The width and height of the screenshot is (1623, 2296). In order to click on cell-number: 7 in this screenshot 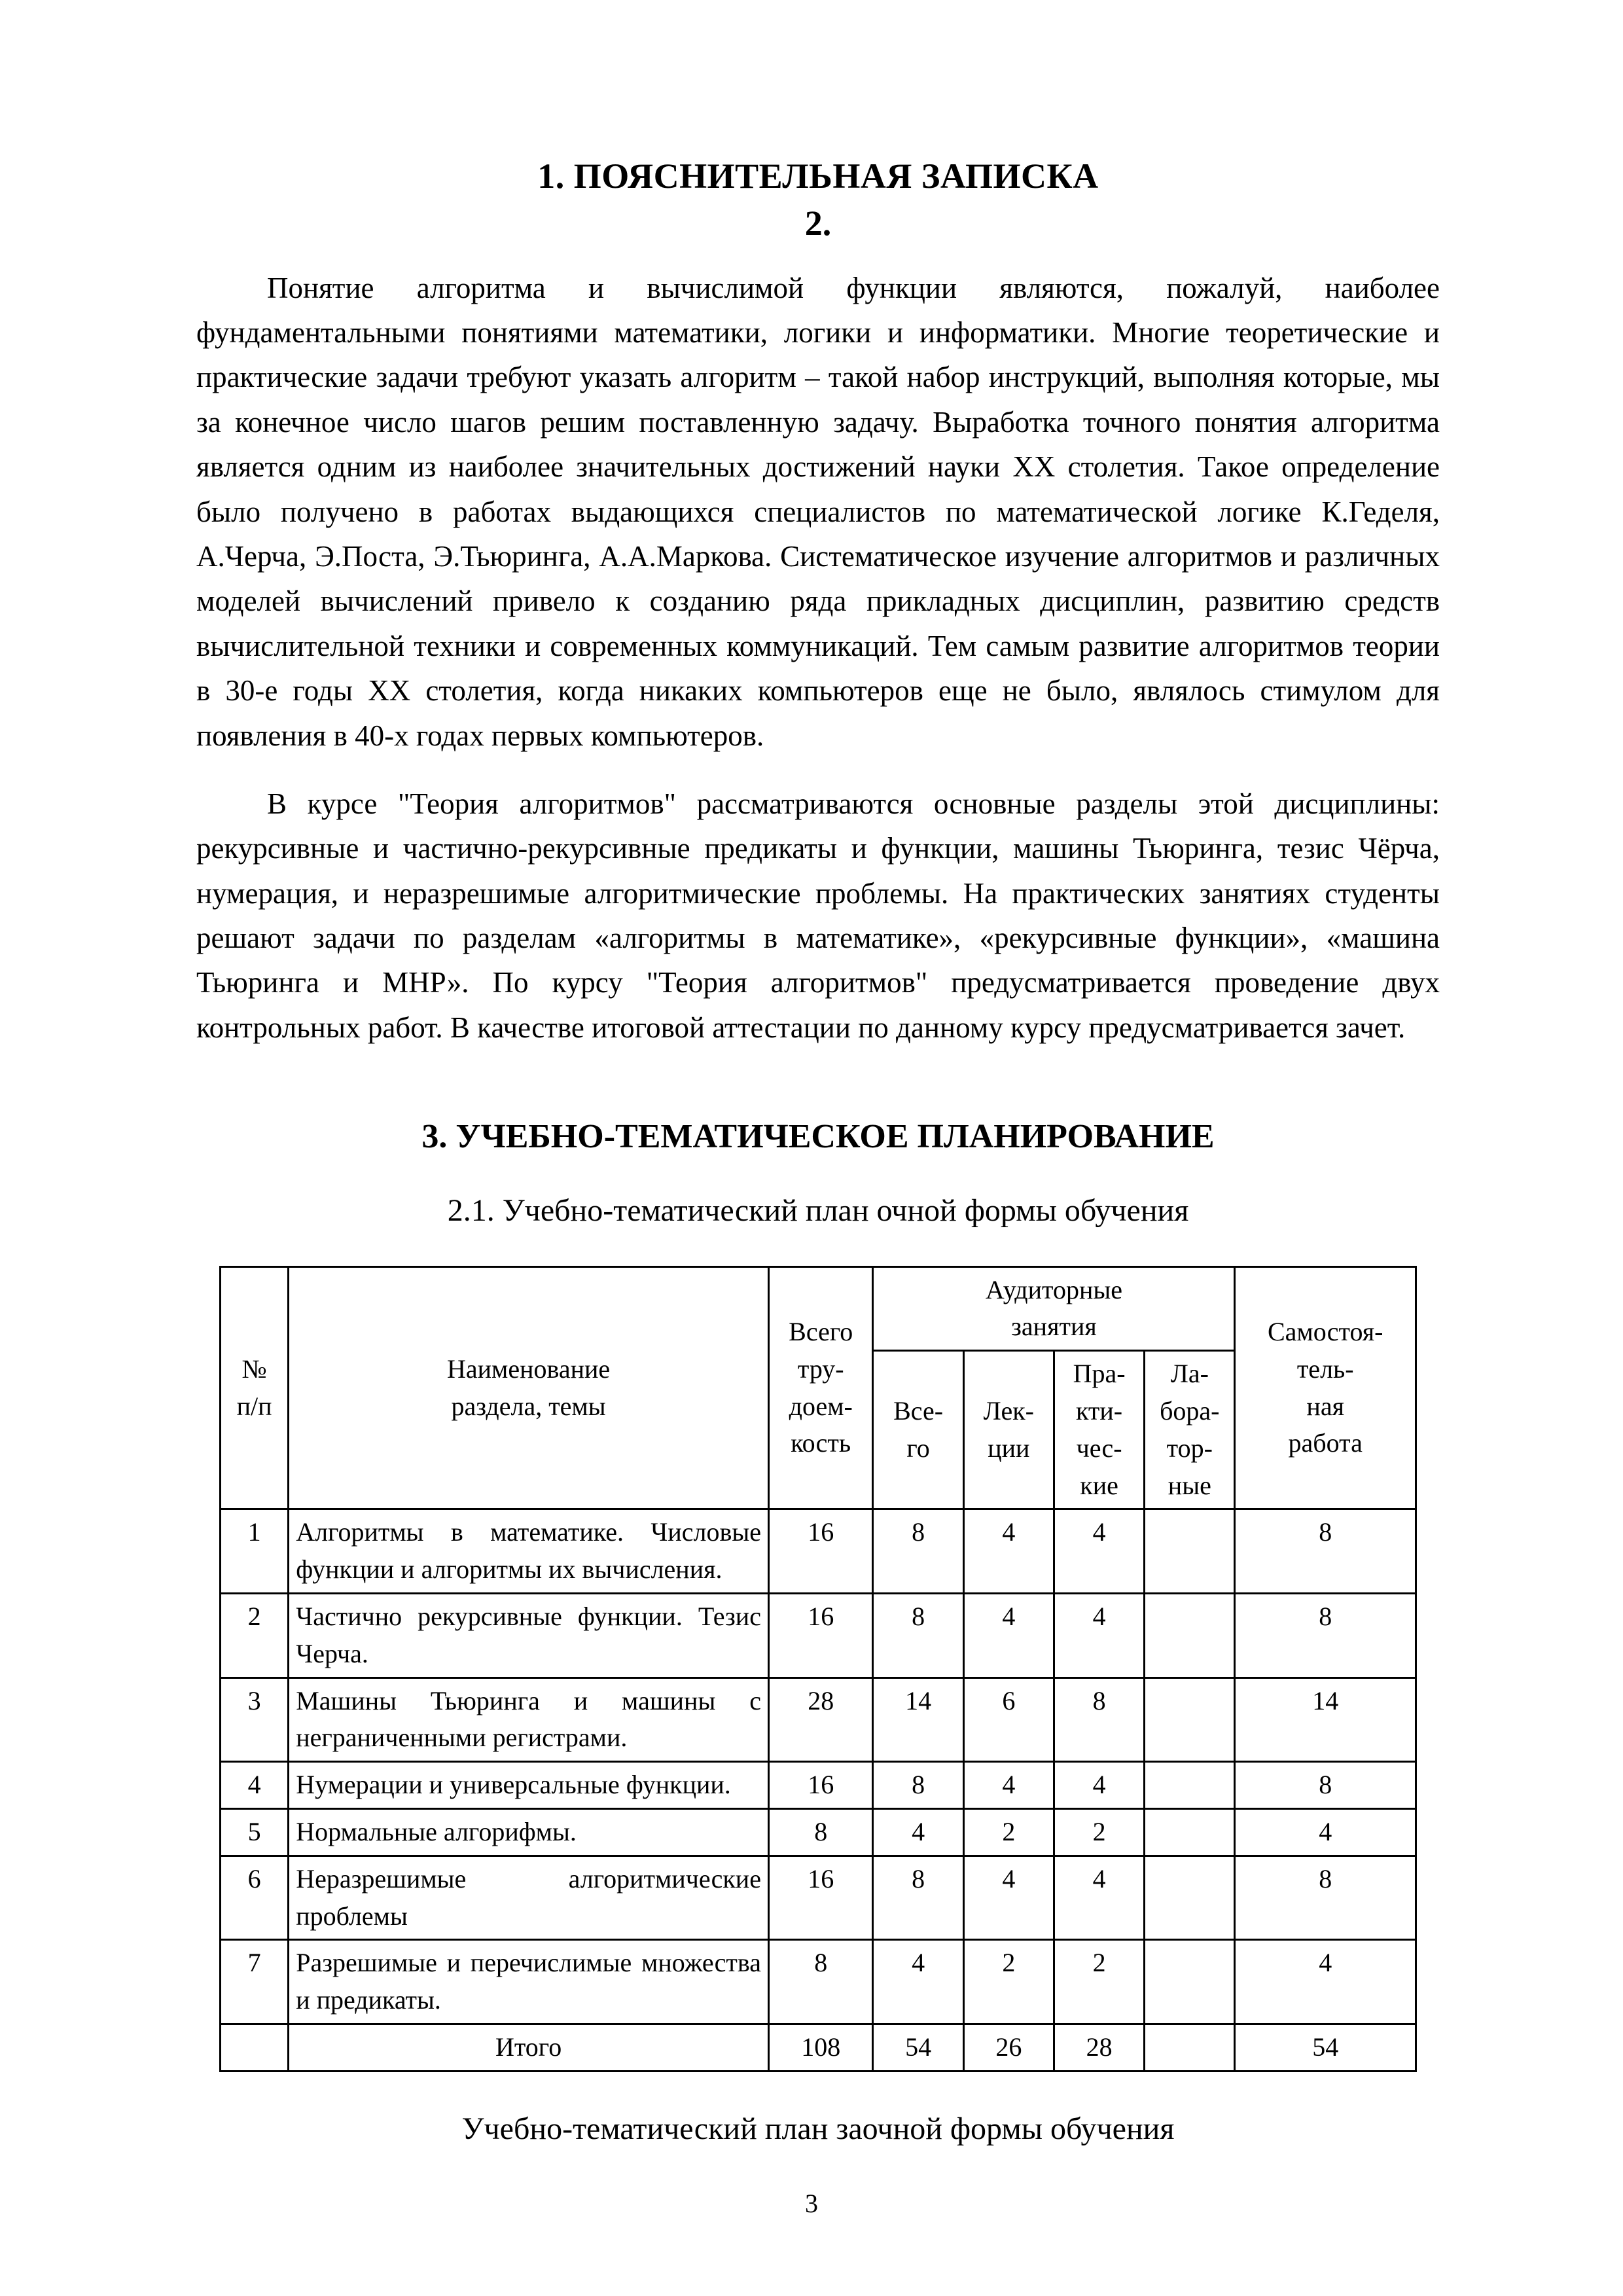, I will do `click(255, 1982)`.